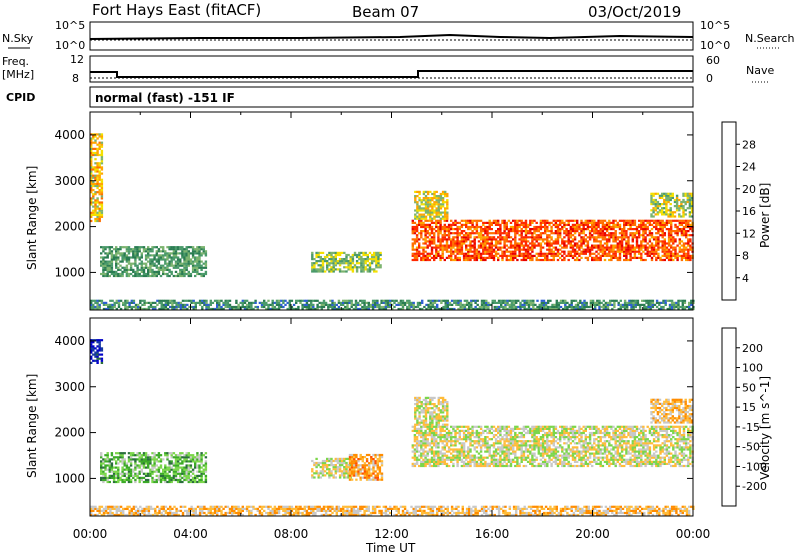 This screenshot has height=554, width=800. Describe the element at coordinates (715, 25) in the screenshot. I see `nsearch-tick-top: 10^5` at that location.